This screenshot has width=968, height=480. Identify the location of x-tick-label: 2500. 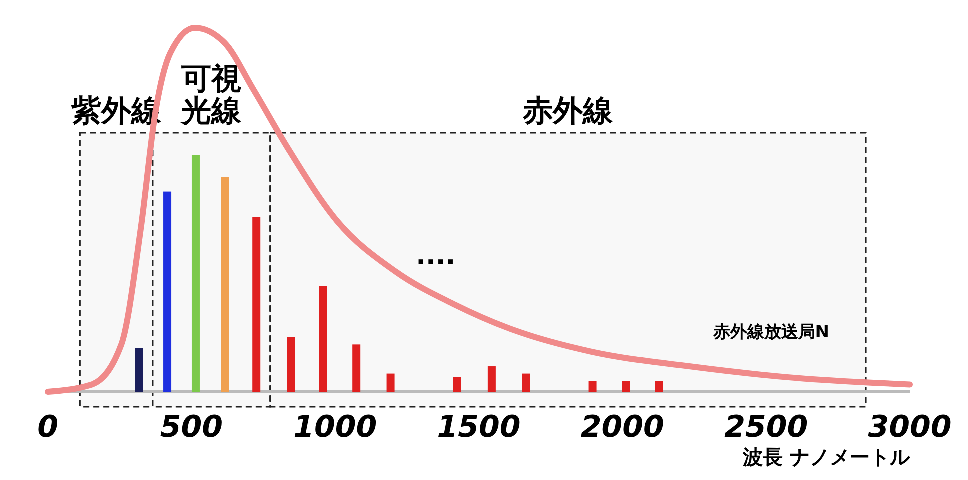
(766, 427).